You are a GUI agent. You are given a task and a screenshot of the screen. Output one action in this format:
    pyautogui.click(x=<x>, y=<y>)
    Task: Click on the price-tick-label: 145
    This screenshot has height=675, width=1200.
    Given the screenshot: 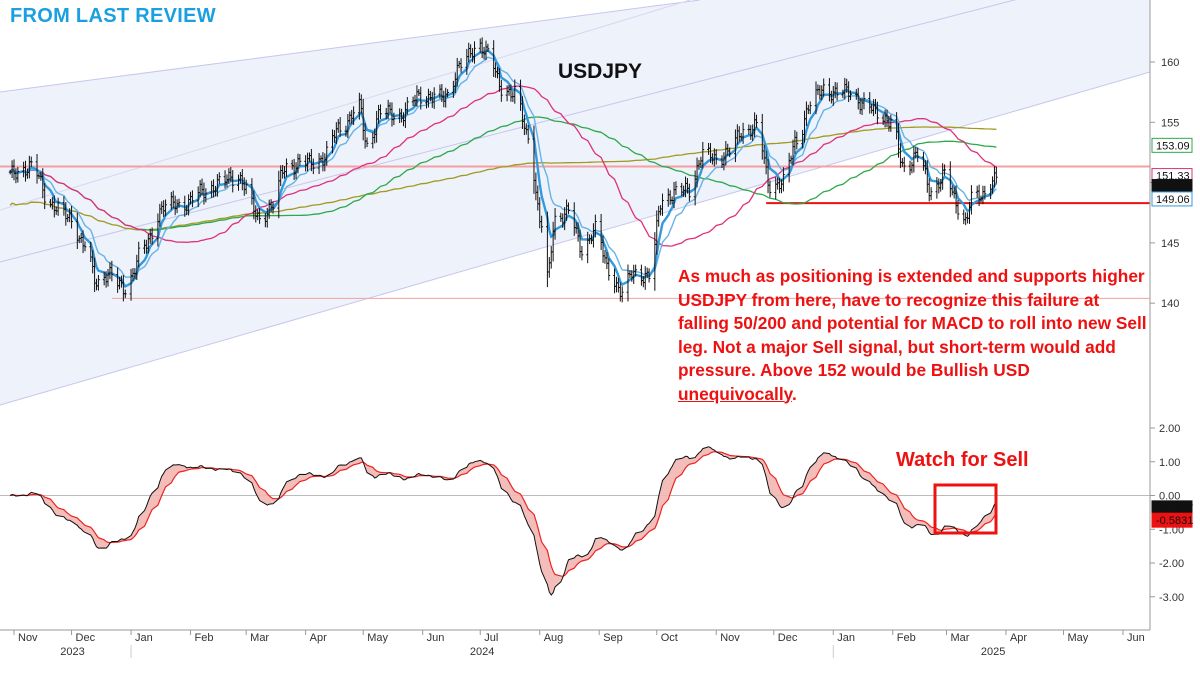 What is the action you would take?
    pyautogui.click(x=1170, y=244)
    